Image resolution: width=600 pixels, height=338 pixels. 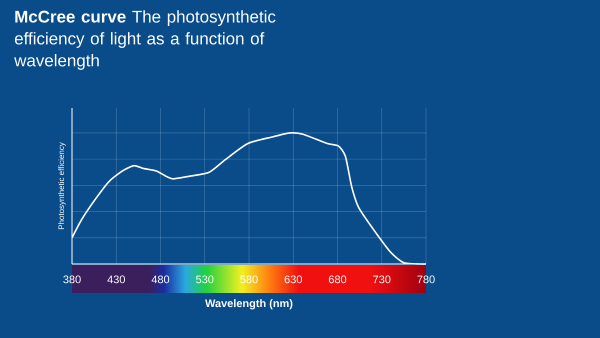 What do you see at coordinates (381, 280) in the screenshot?
I see `x-tick-label: 730` at bounding box center [381, 280].